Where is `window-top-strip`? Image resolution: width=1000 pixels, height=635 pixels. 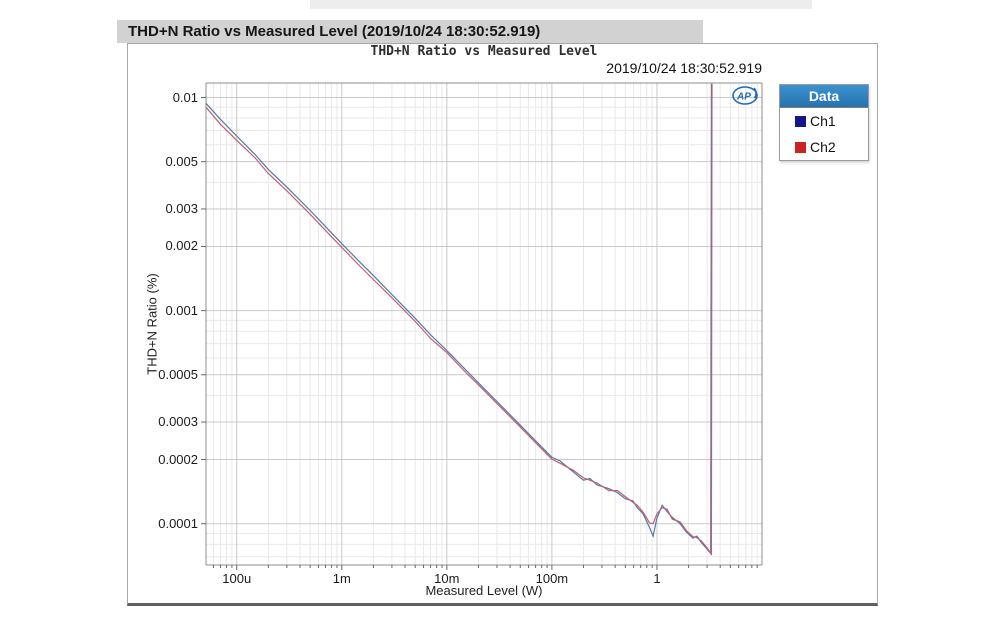
window-top-strip is located at coordinates (561, 4).